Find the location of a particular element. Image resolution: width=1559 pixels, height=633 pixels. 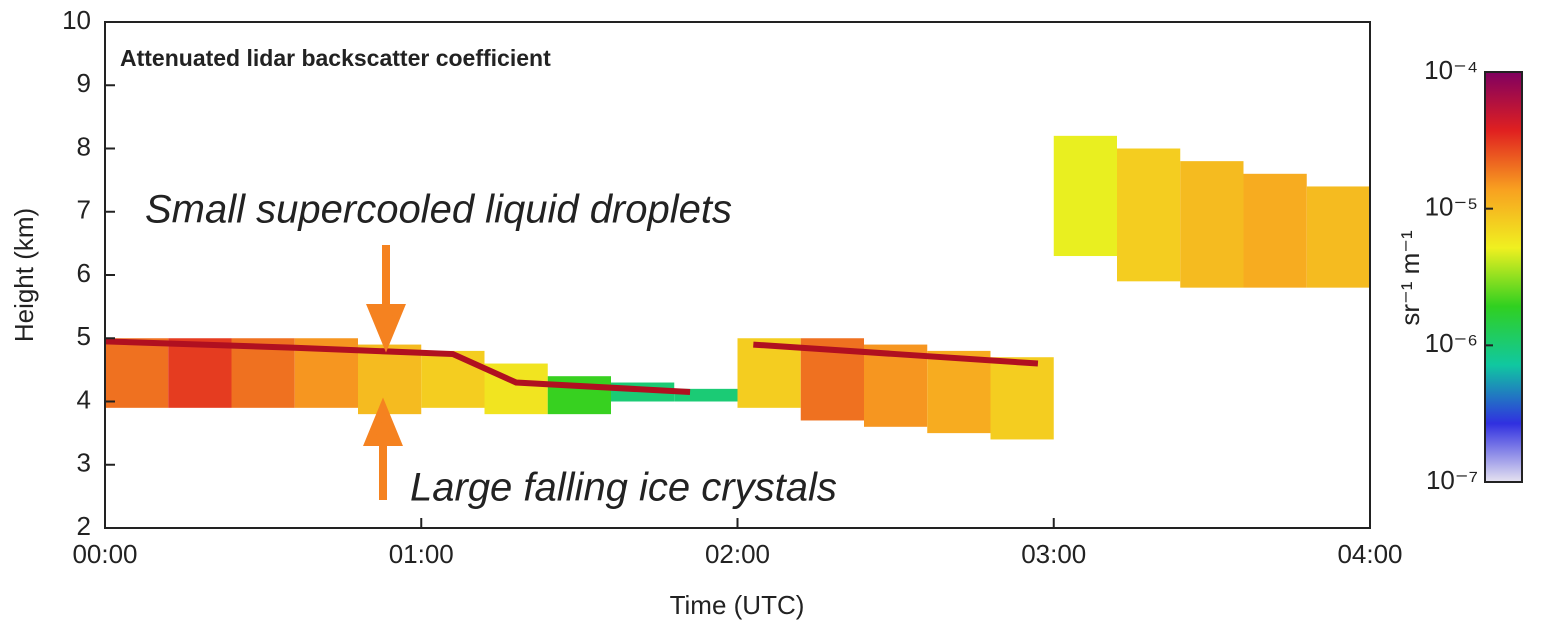

y-tick-label: 6 is located at coordinates (84, 273).